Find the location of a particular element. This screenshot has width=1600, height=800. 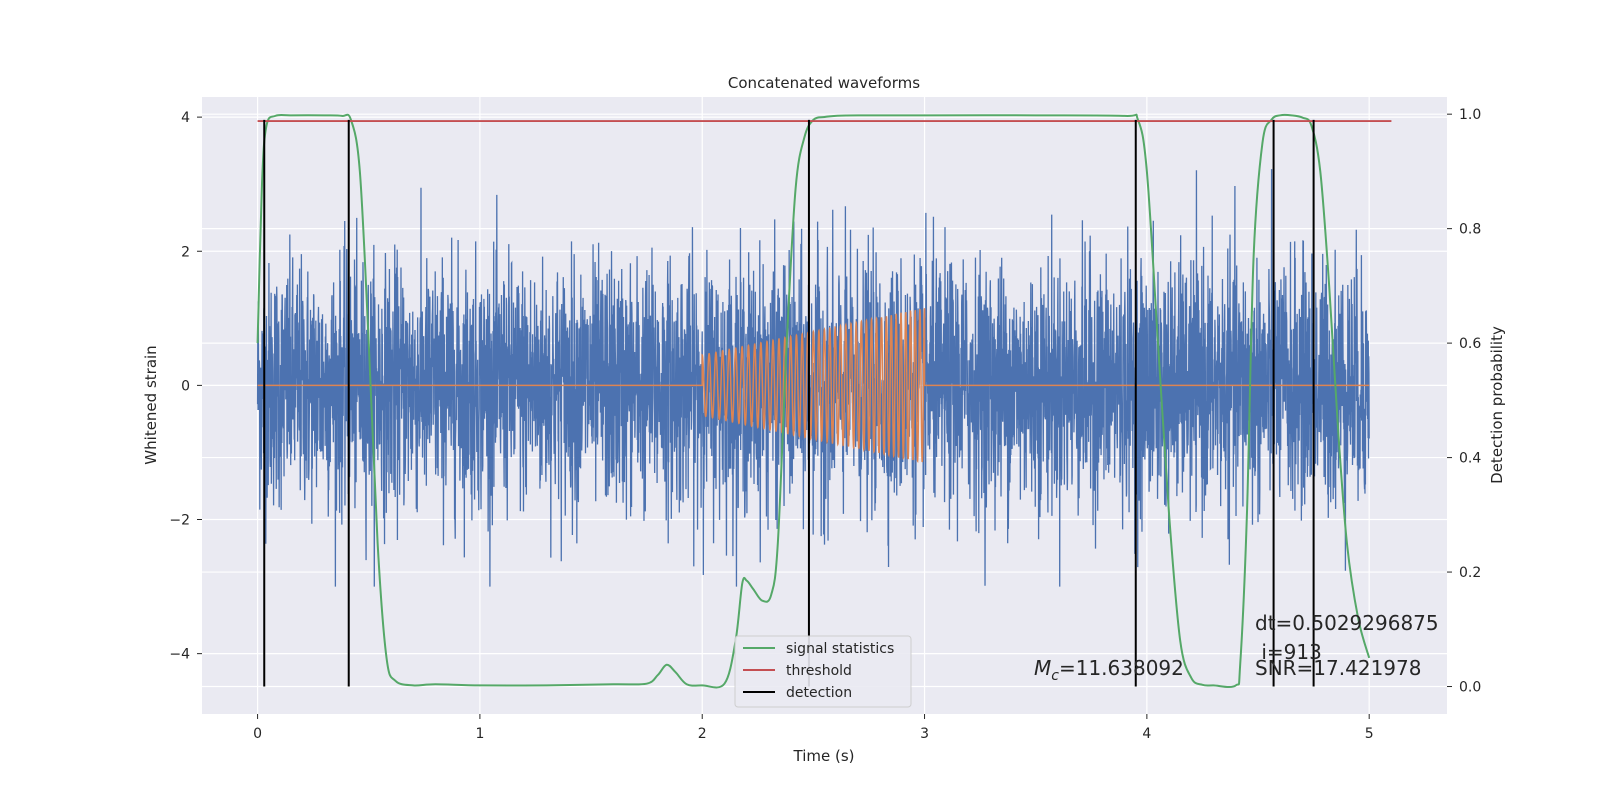

legend-label-threshold: threshold is located at coordinates (819, 671).